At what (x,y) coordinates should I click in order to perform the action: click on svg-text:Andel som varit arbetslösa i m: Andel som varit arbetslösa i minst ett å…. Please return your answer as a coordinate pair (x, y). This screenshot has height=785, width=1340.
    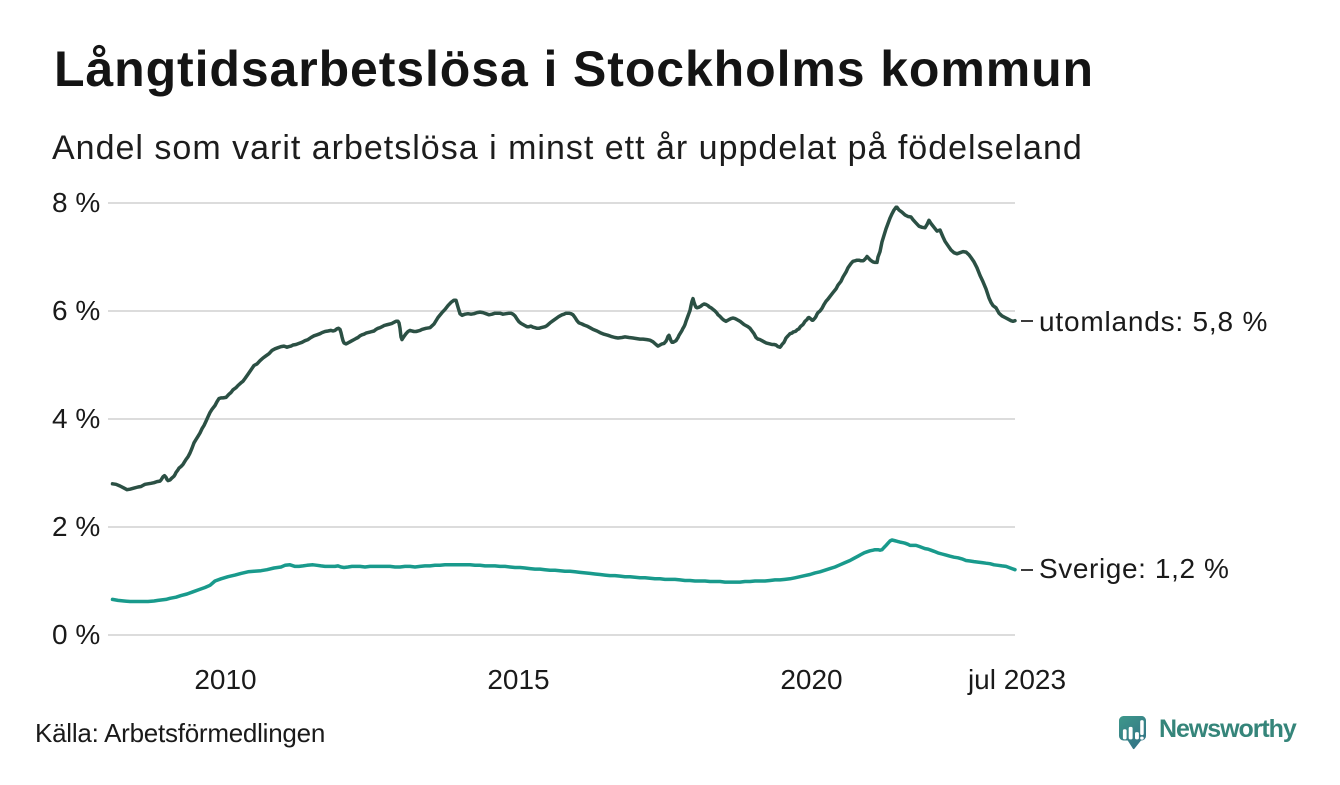
    Looking at the image, I should click on (567, 148).